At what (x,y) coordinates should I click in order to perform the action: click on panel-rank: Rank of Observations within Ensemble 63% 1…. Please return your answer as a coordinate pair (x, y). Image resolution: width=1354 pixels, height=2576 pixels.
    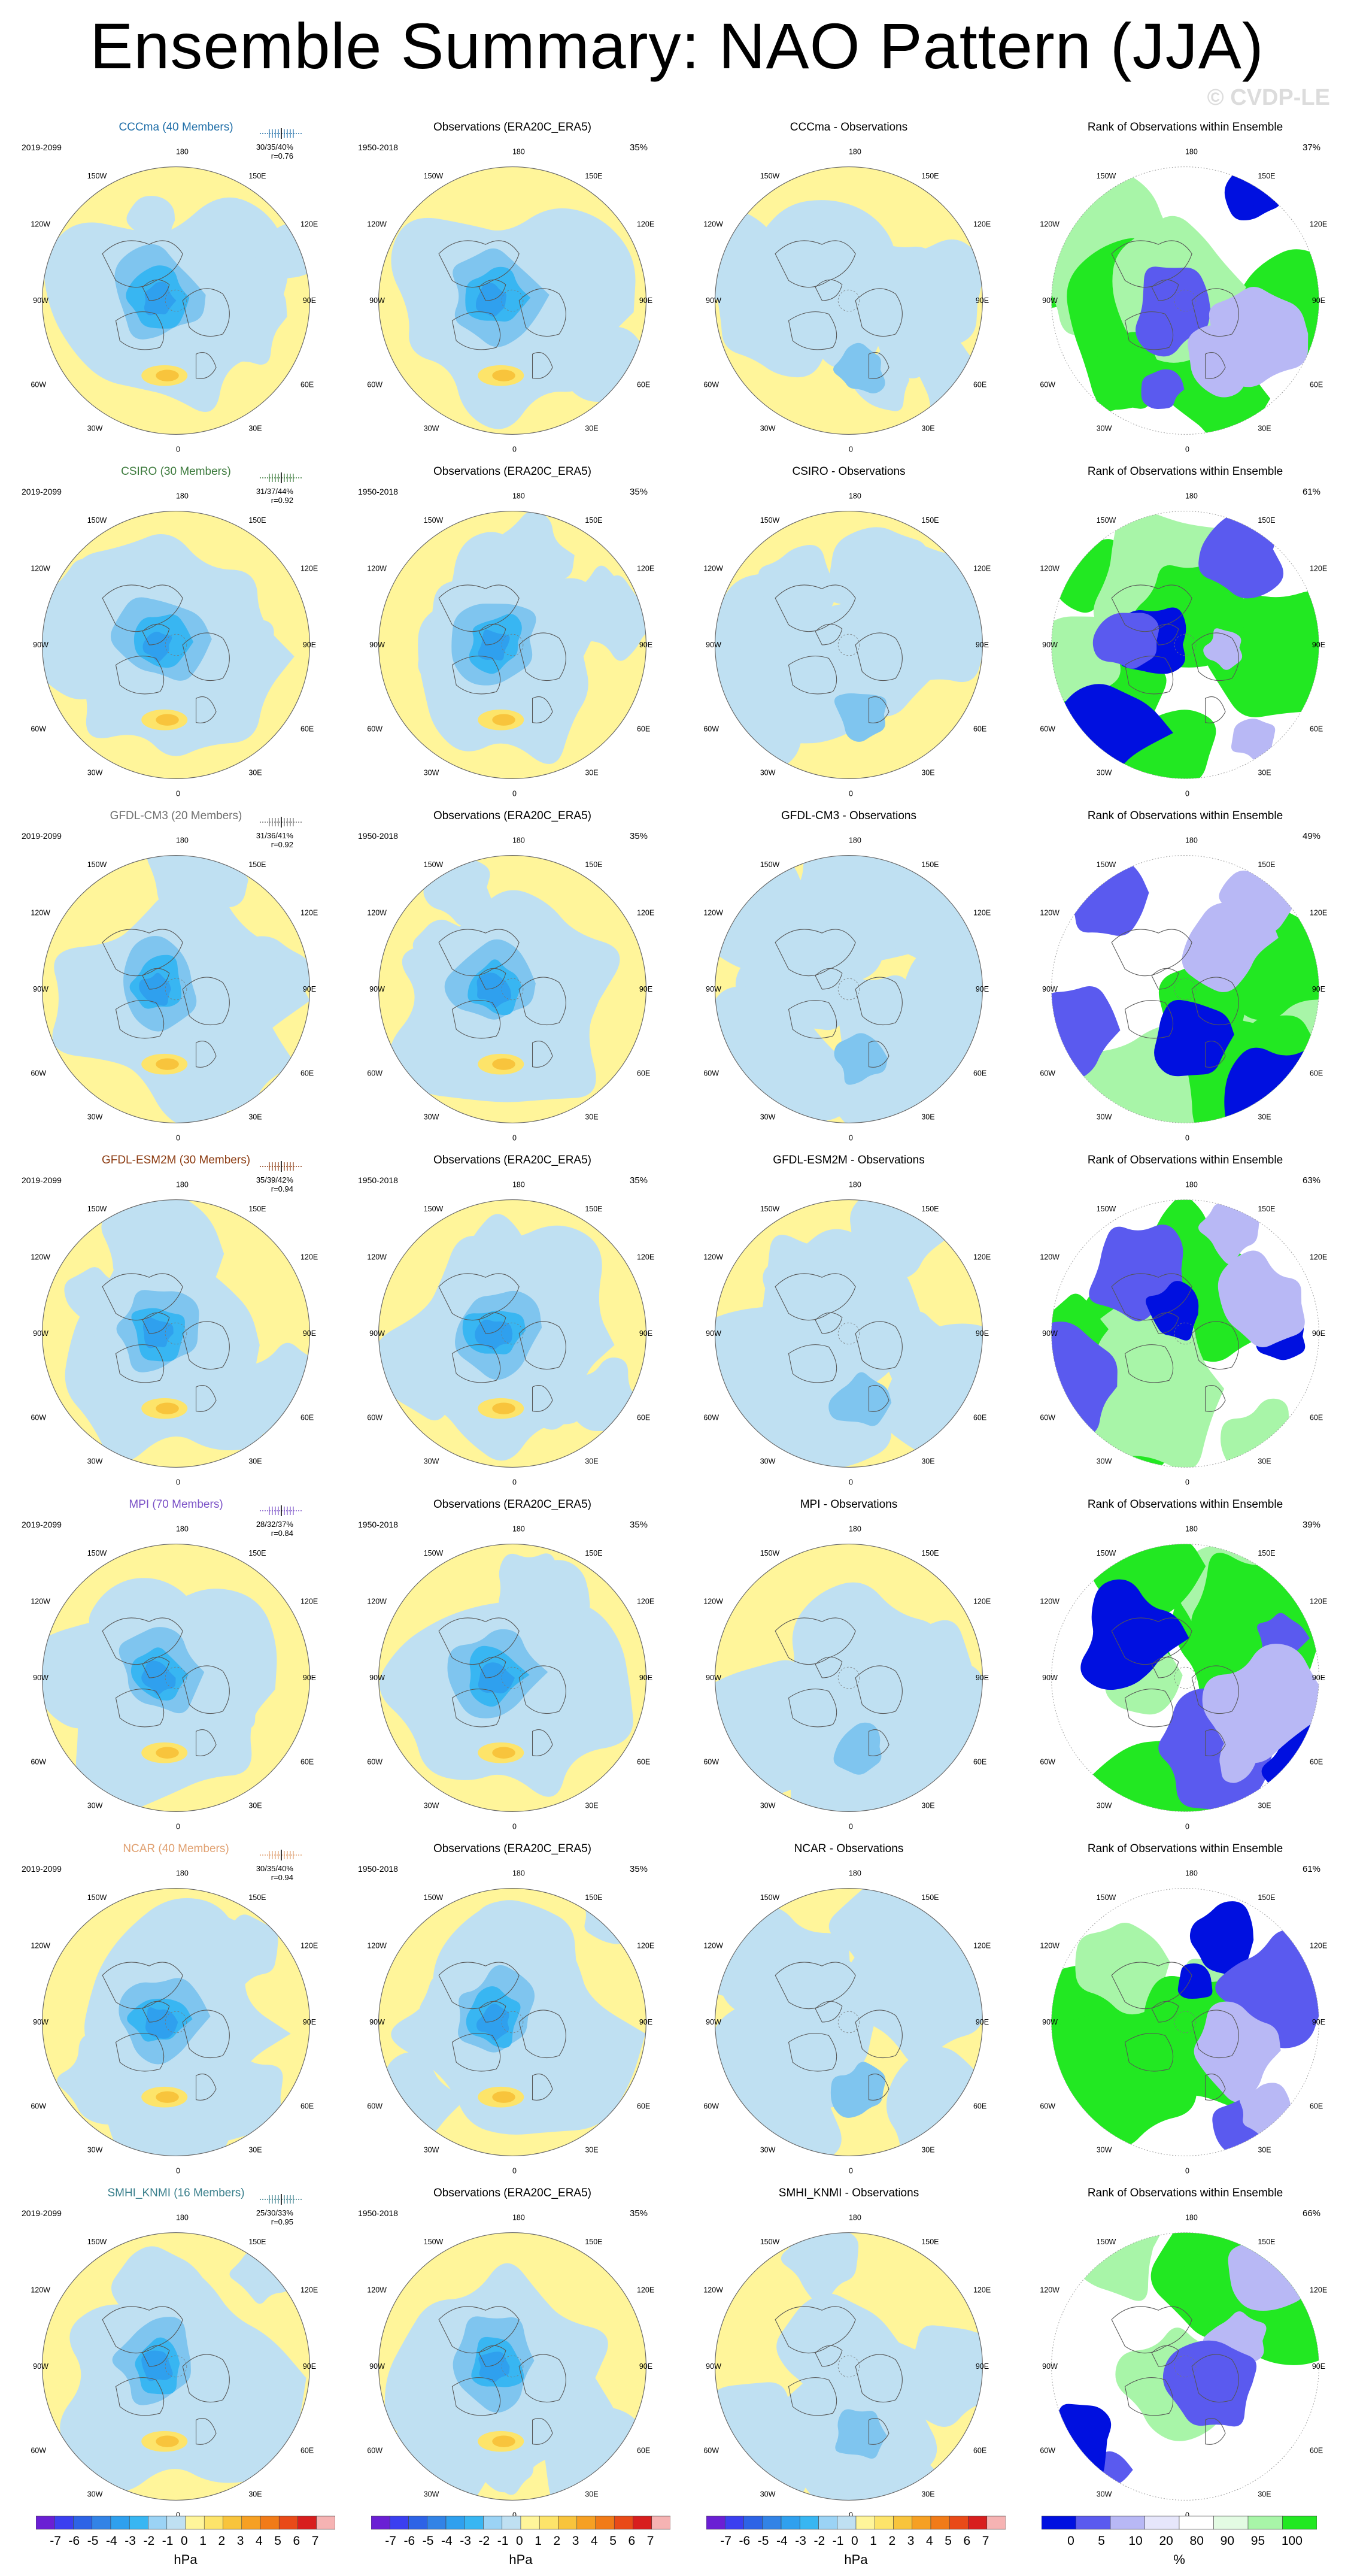
    Looking at the image, I should click on (1185, 1326).